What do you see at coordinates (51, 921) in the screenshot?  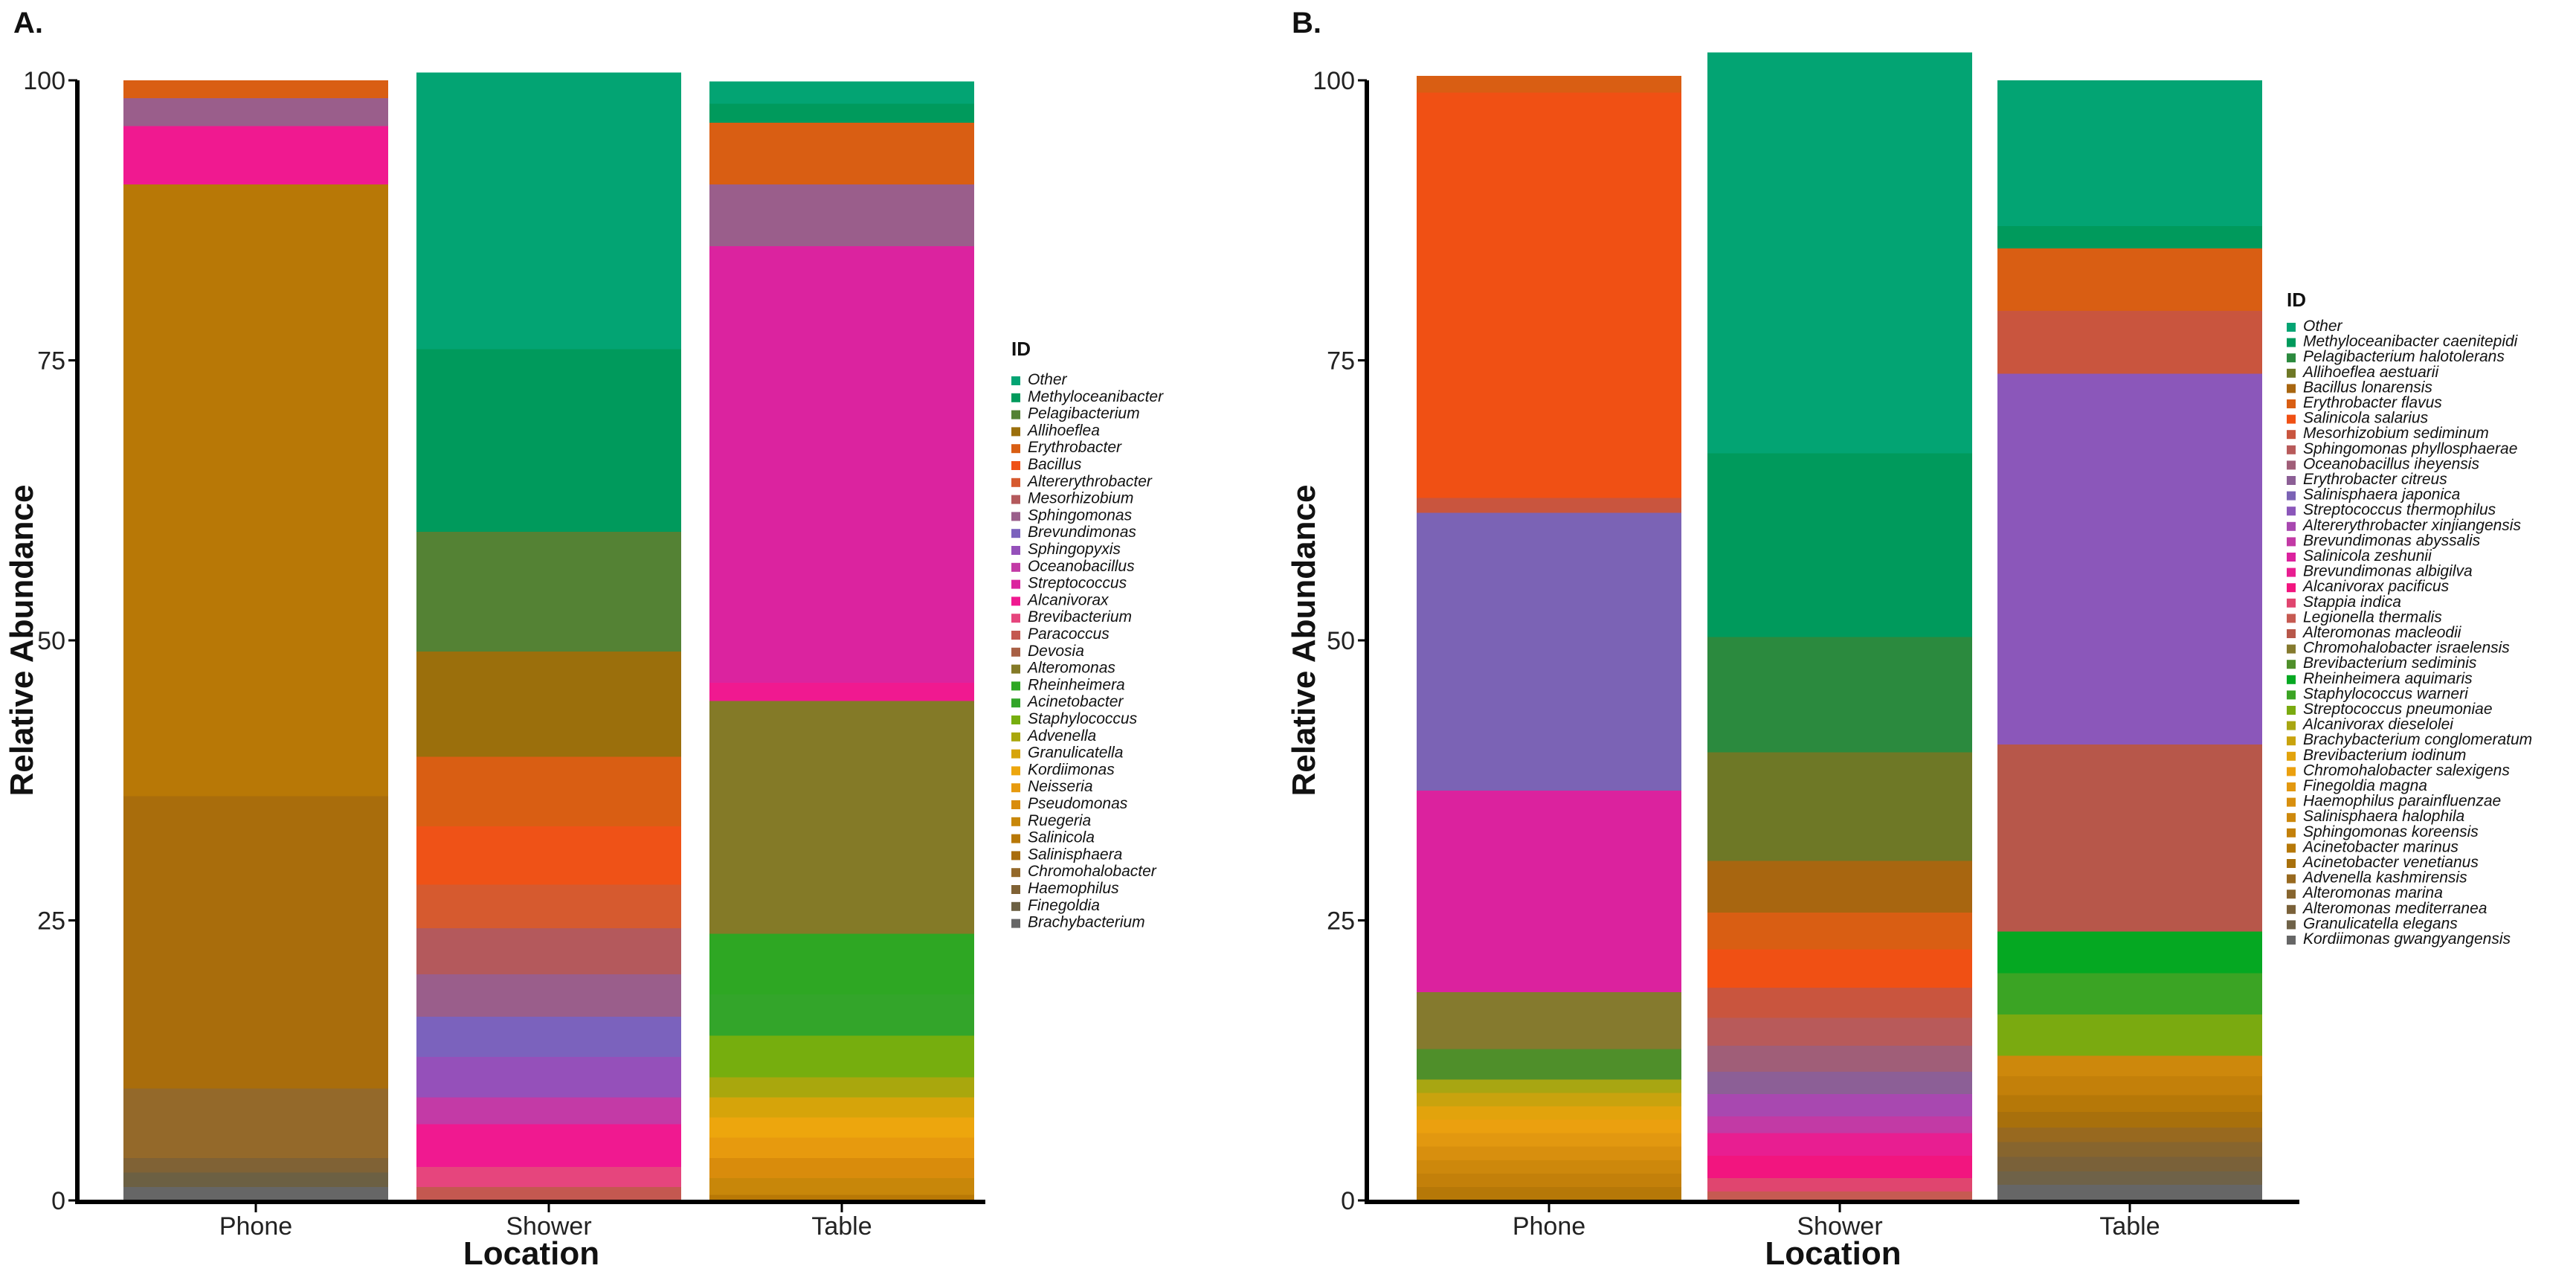 I see `y-tick-label: 25` at bounding box center [51, 921].